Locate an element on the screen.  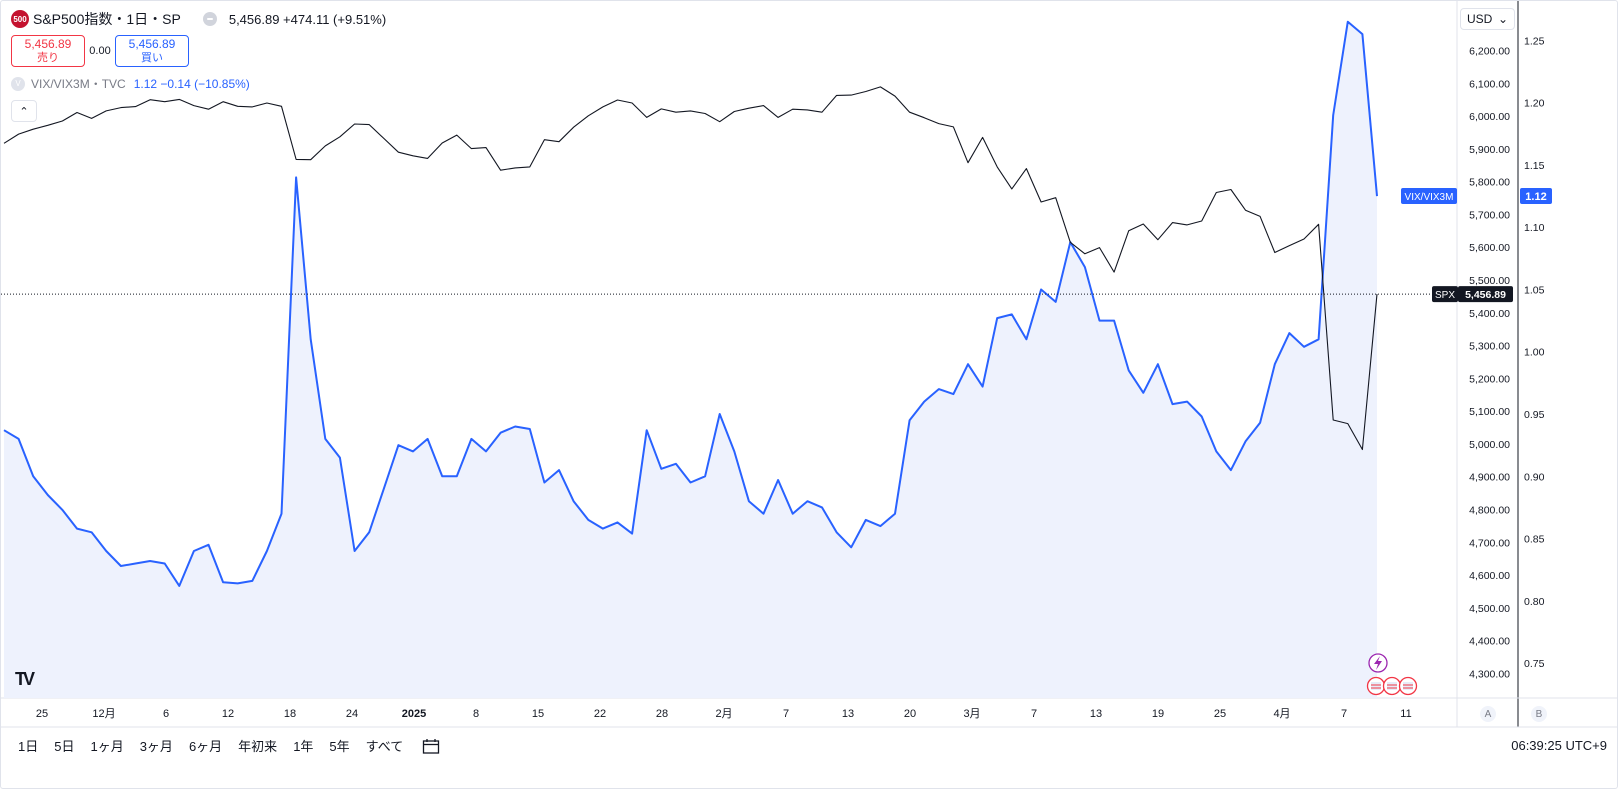
spx-axis-tick: 5,600.00 is located at coordinates (1489, 248).